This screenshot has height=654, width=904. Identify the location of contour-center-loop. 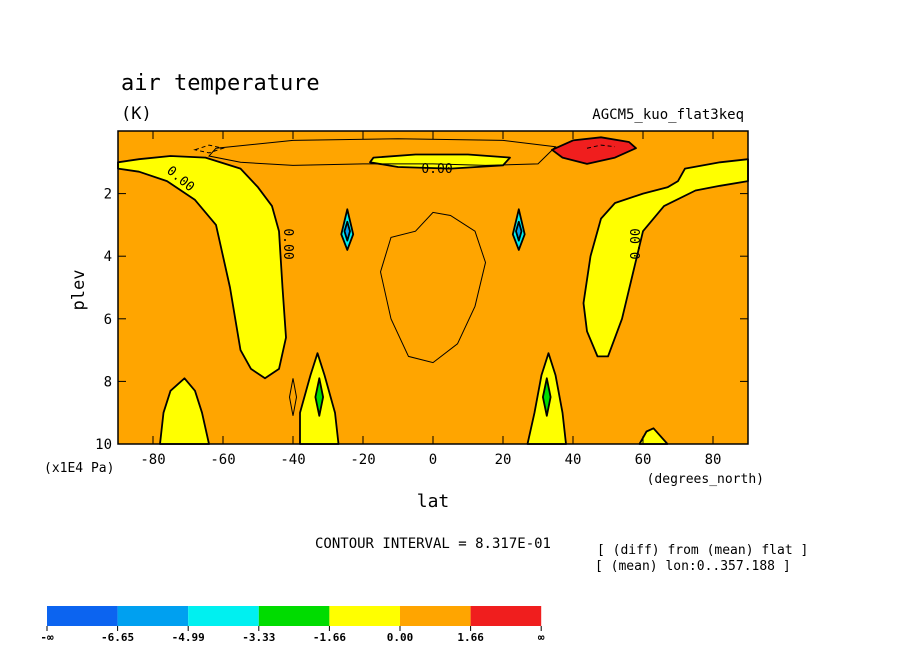
(433, 287).